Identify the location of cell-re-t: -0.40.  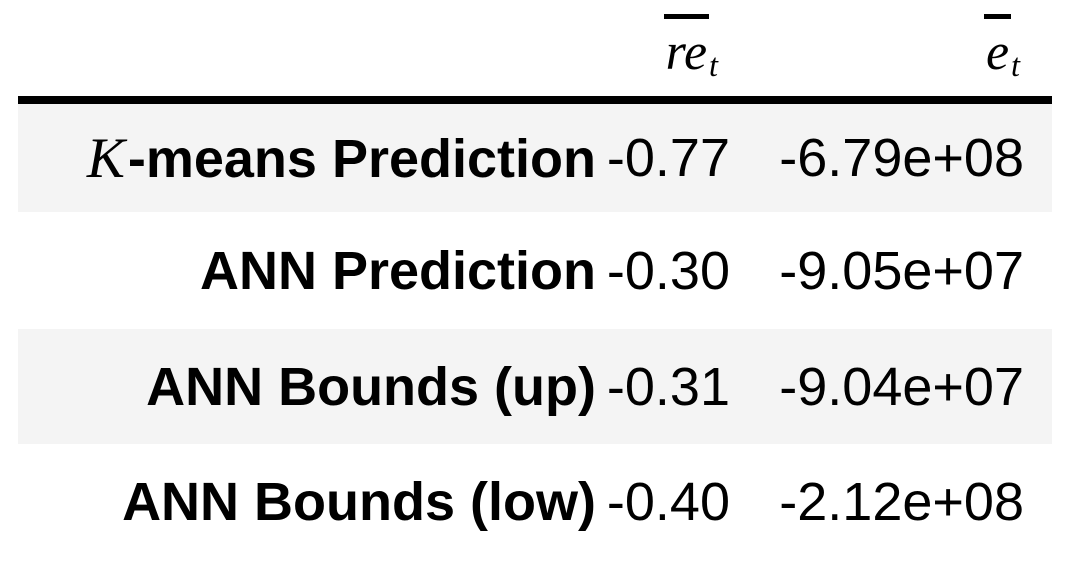
(668, 501).